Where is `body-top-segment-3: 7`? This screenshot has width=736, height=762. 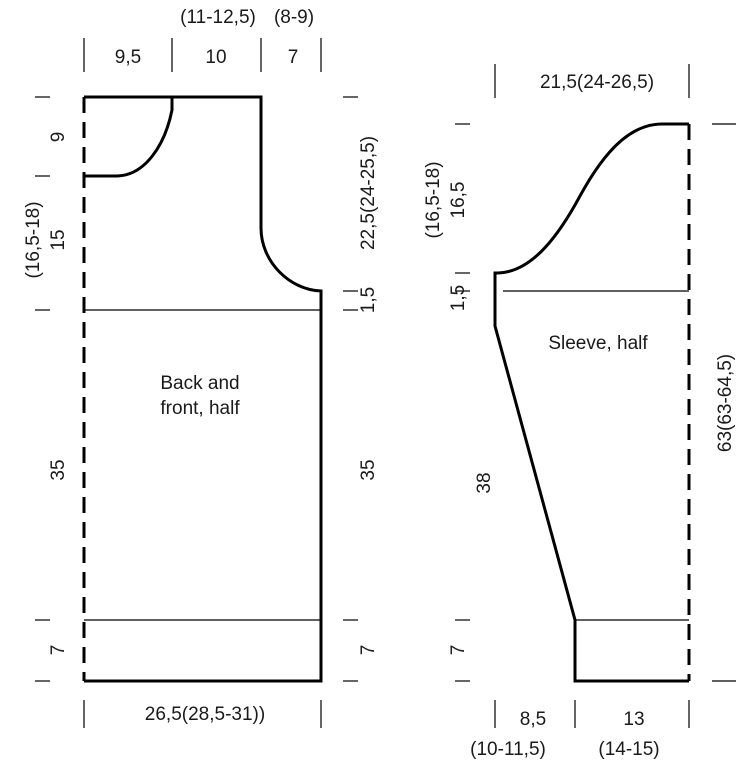
body-top-segment-3: 7 is located at coordinates (293, 57).